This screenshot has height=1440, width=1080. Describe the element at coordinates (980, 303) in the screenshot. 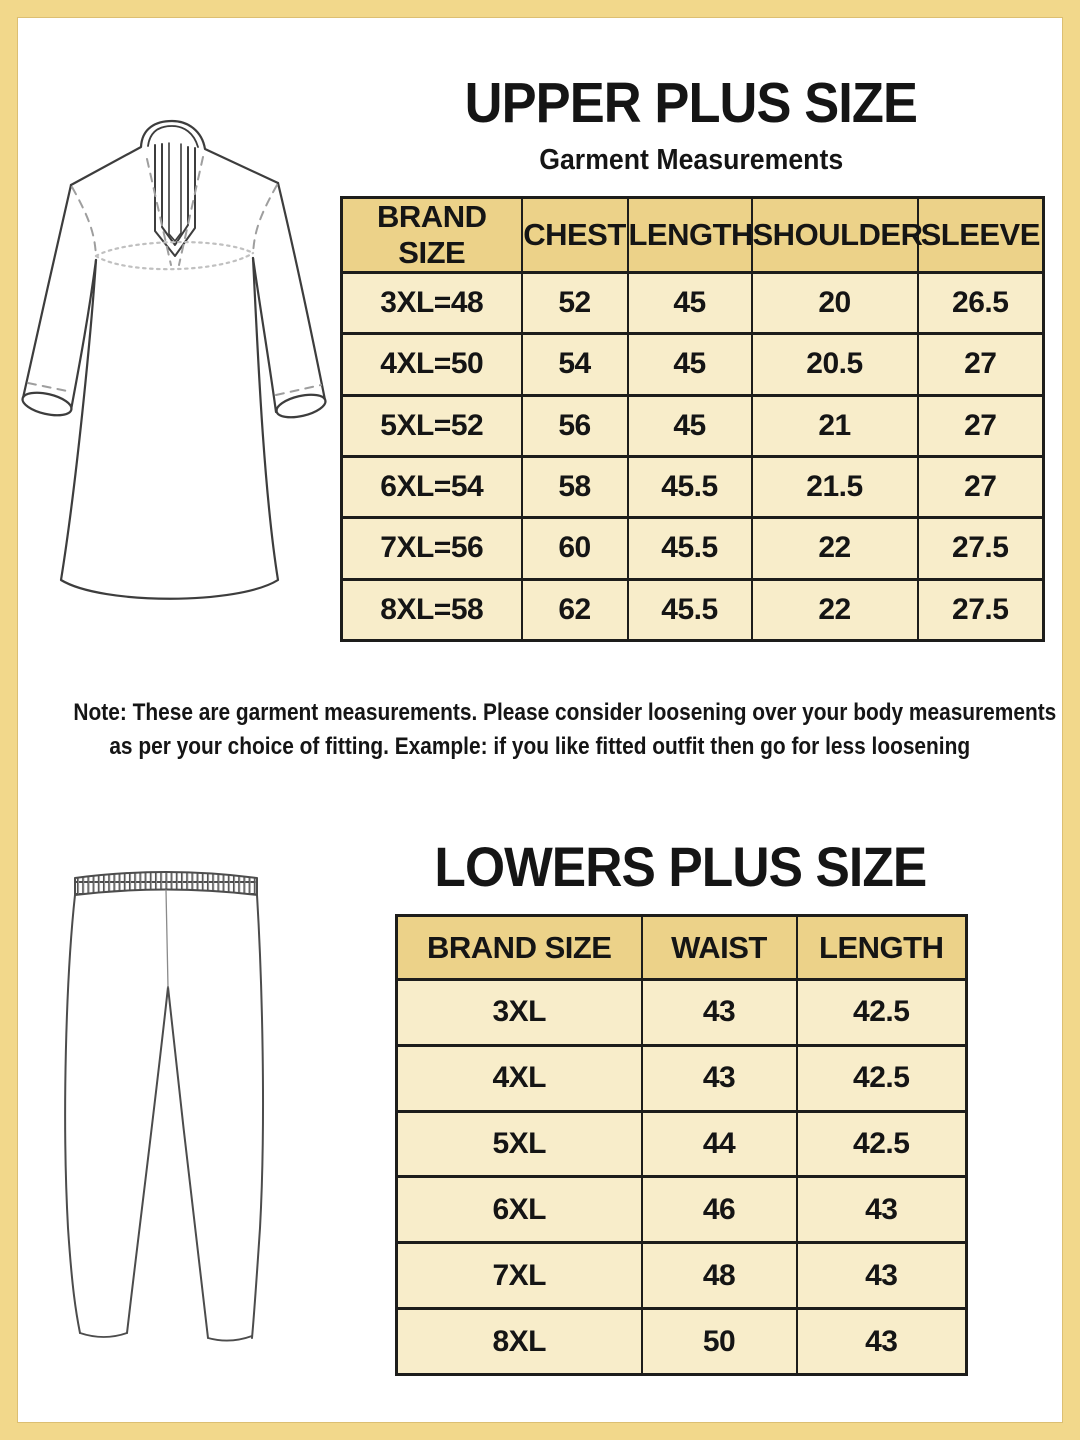

I see `table-cell: 26.5` at that location.